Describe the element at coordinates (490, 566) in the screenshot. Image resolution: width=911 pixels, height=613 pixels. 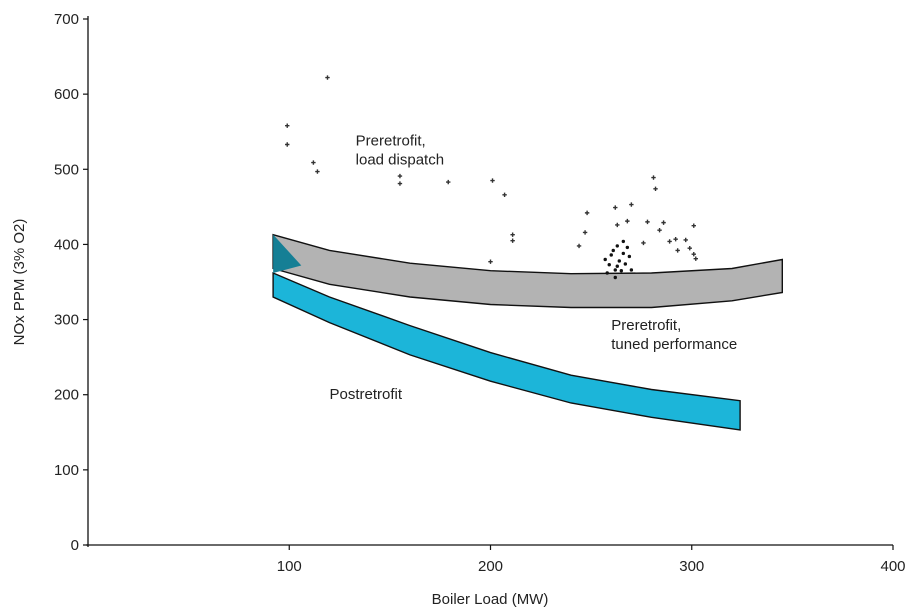
I see `x-tick-label: 200` at that location.